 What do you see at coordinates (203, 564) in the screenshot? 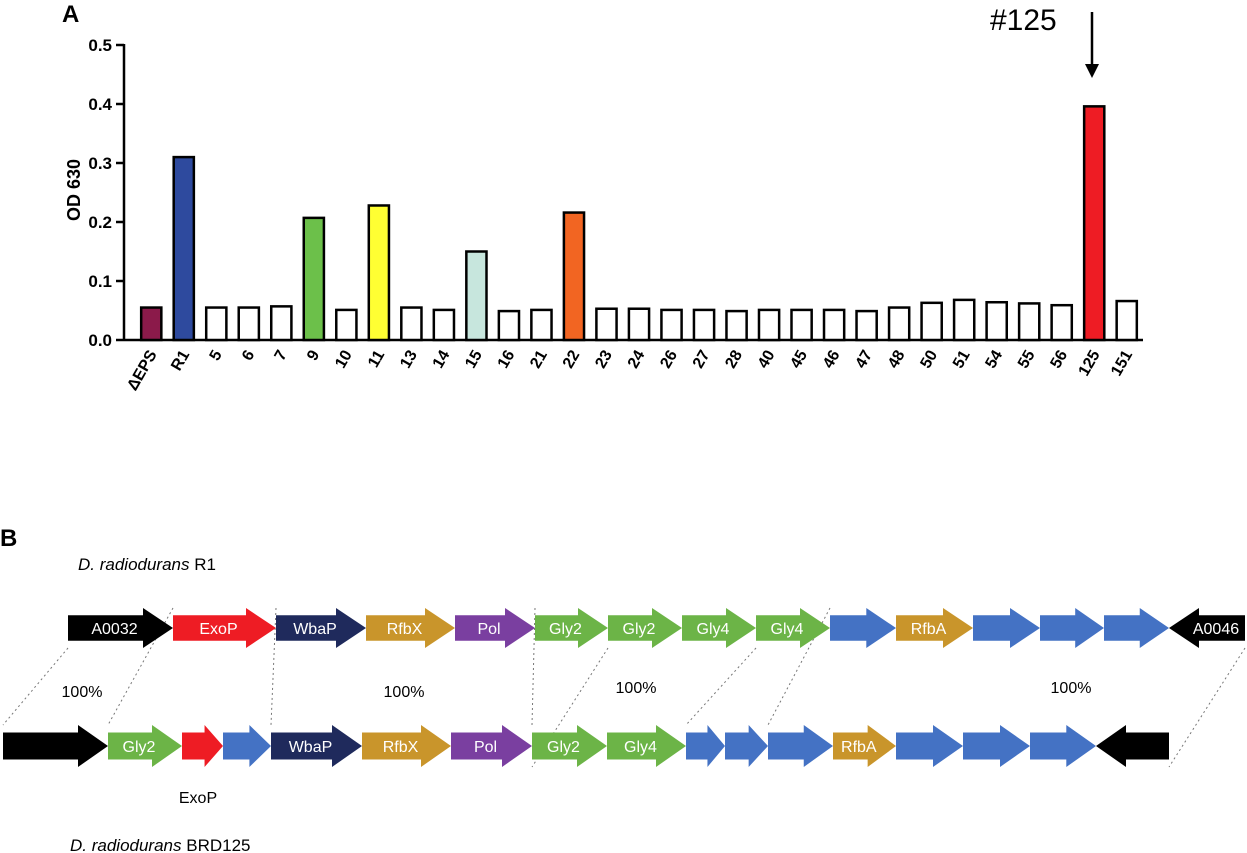
I see `strain-r1-name: R1` at bounding box center [203, 564].